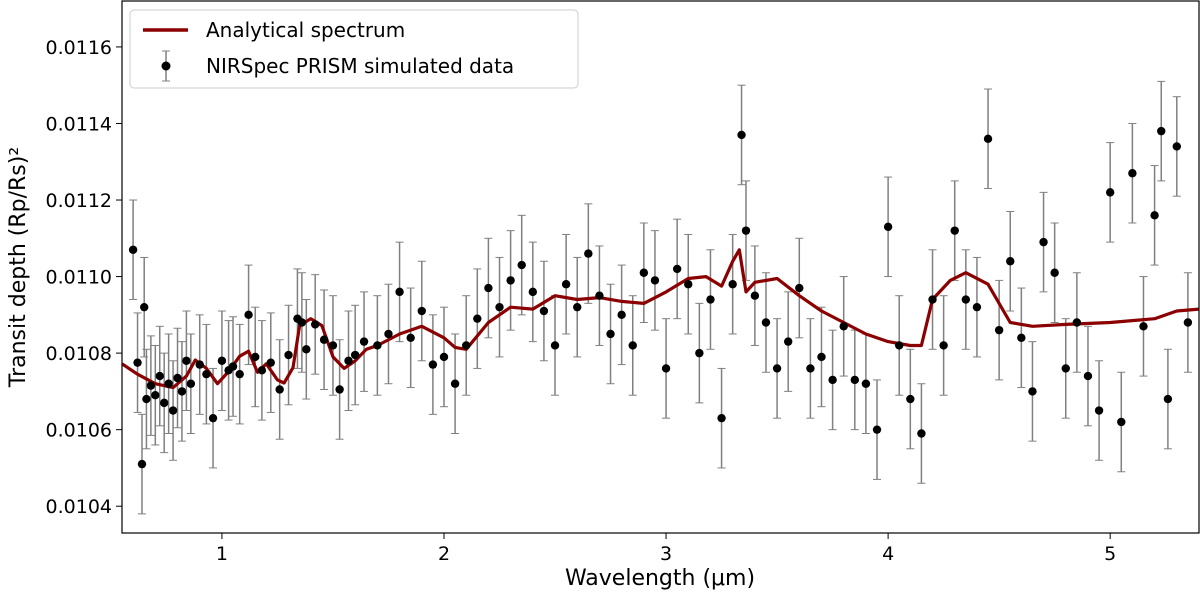  What do you see at coordinates (660, 578) in the screenshot?
I see `x-axis-title: Wavelength (μm)` at bounding box center [660, 578].